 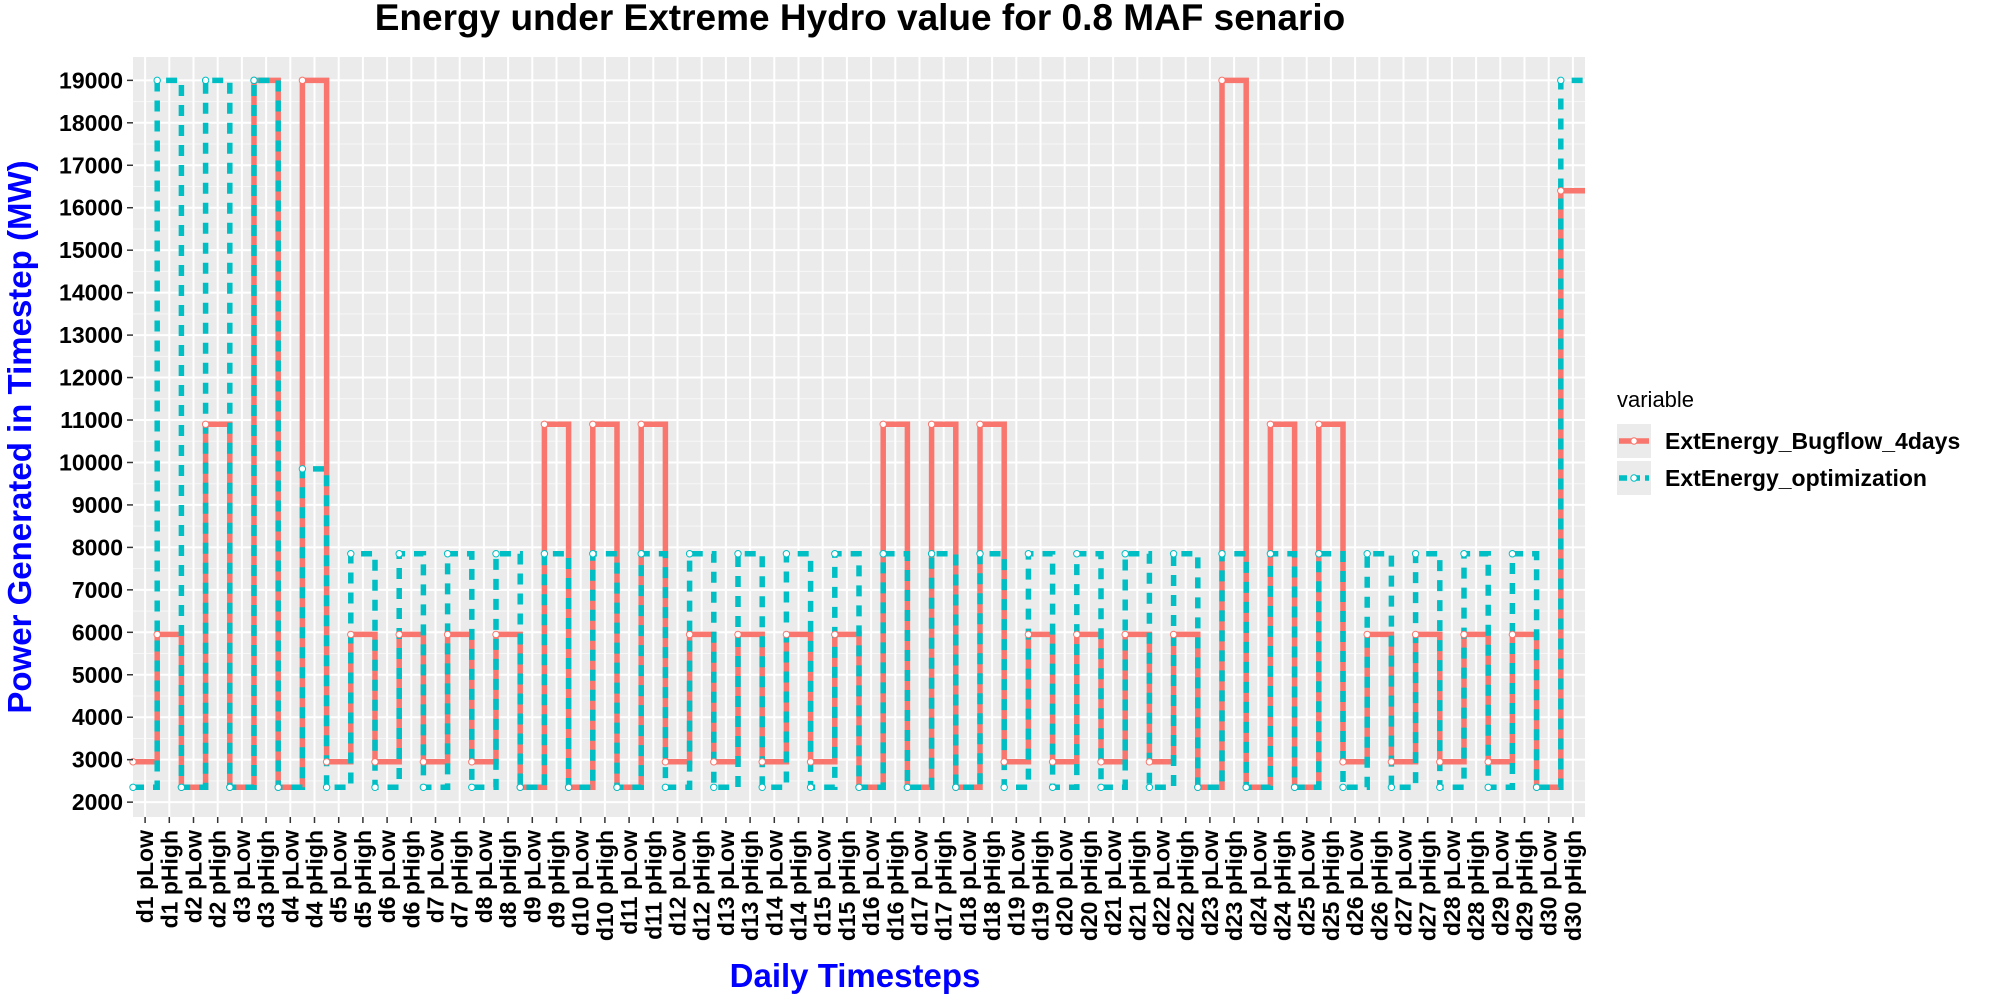 I want to click on y-tick-label: 7000, so click(x=97, y=590).